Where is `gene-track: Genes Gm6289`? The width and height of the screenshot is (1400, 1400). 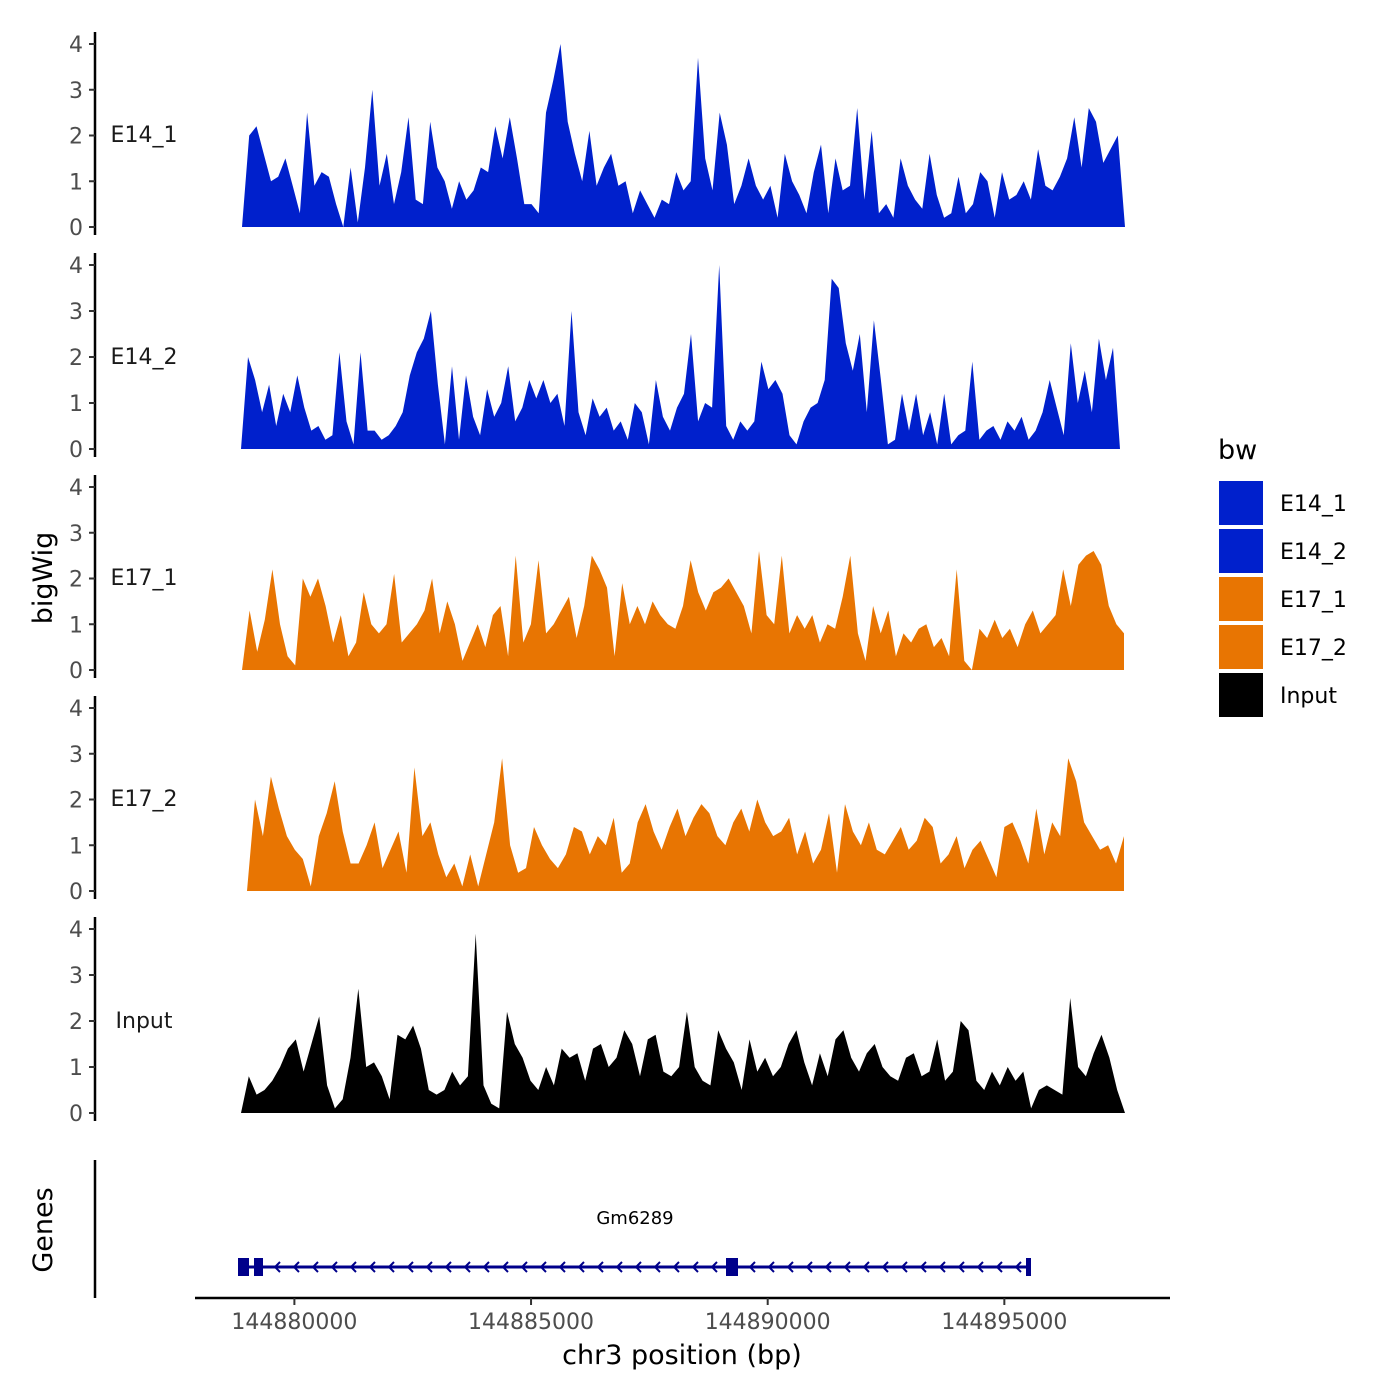 gene-track: Genes Gm6289 is located at coordinates (529, 1229).